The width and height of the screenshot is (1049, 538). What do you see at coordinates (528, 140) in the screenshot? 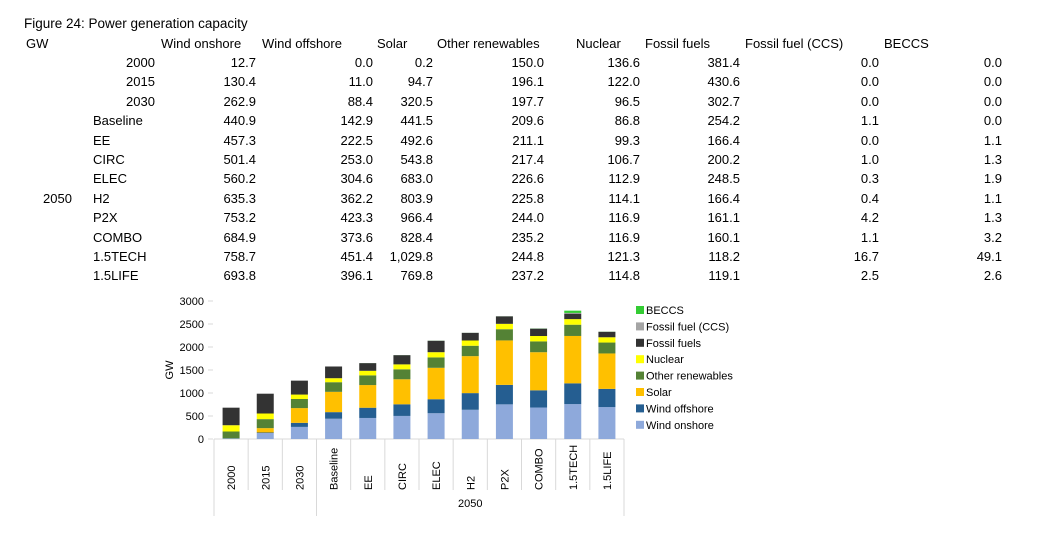
I see `table-cell: 211.1` at bounding box center [528, 140].